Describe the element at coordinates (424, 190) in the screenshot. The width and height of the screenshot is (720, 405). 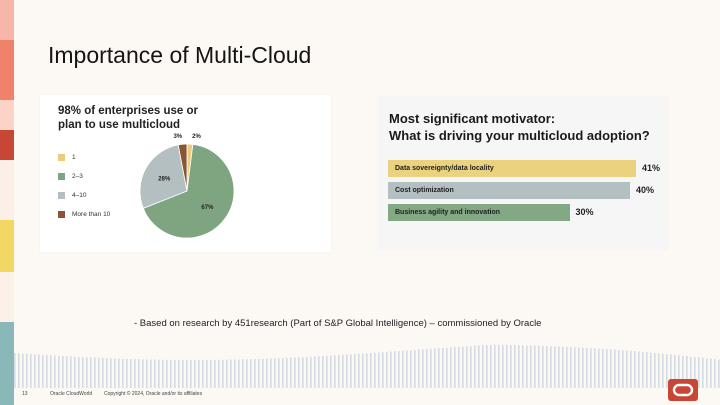
I see `bar-category-label: Cost optimization` at that location.